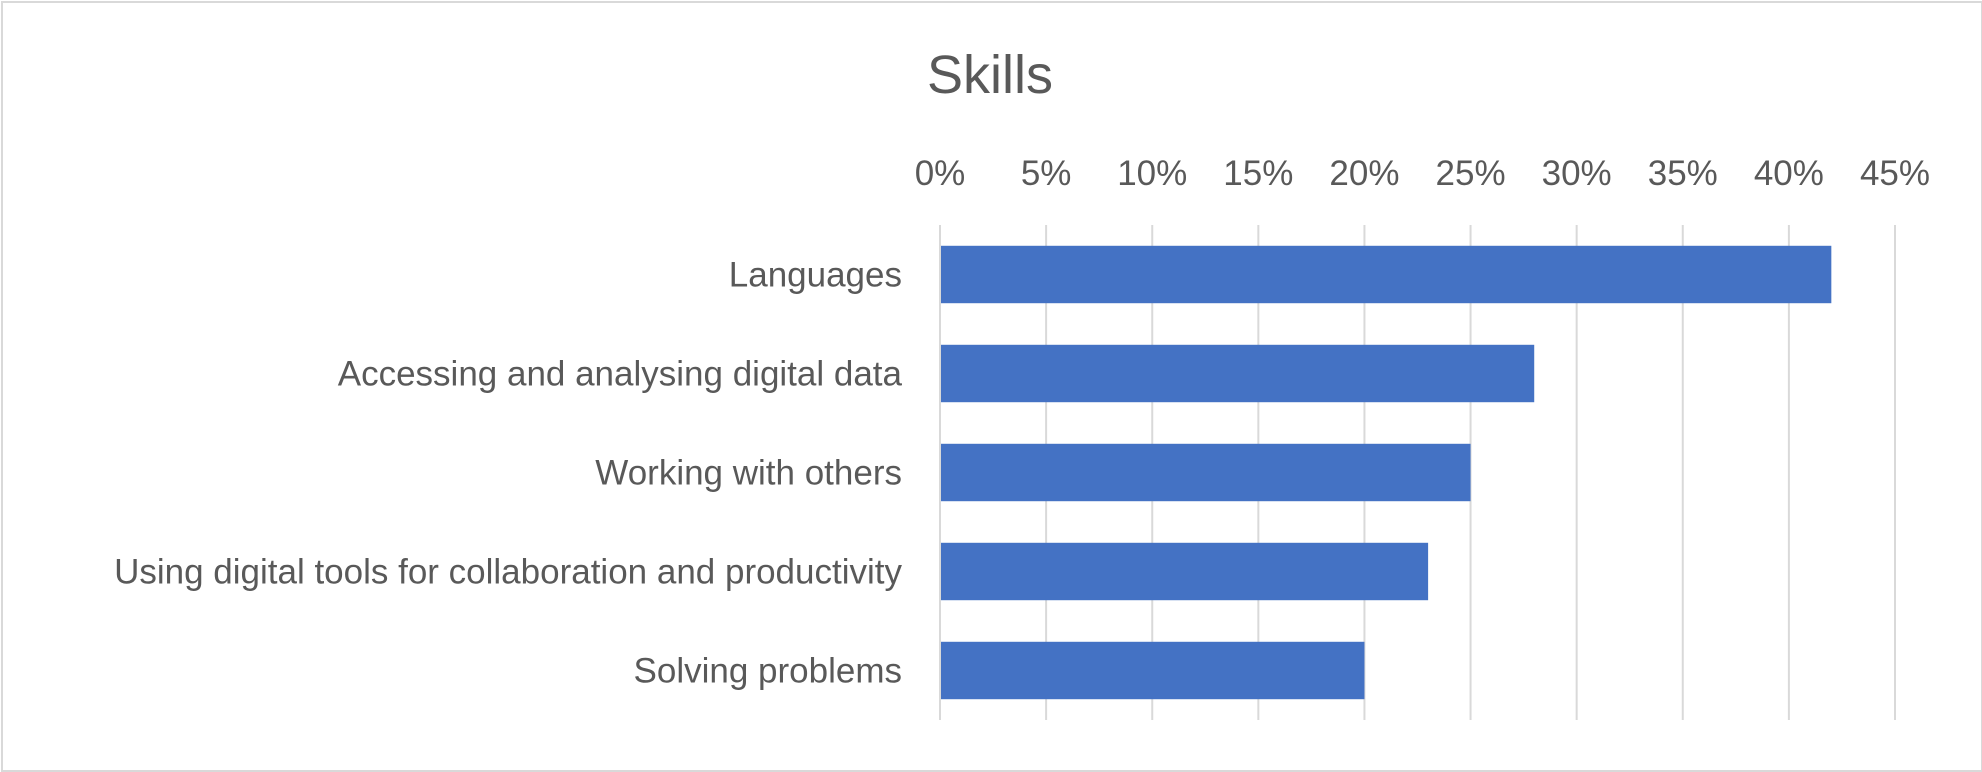  I want to click on chart-title: Skills, so click(990, 75).